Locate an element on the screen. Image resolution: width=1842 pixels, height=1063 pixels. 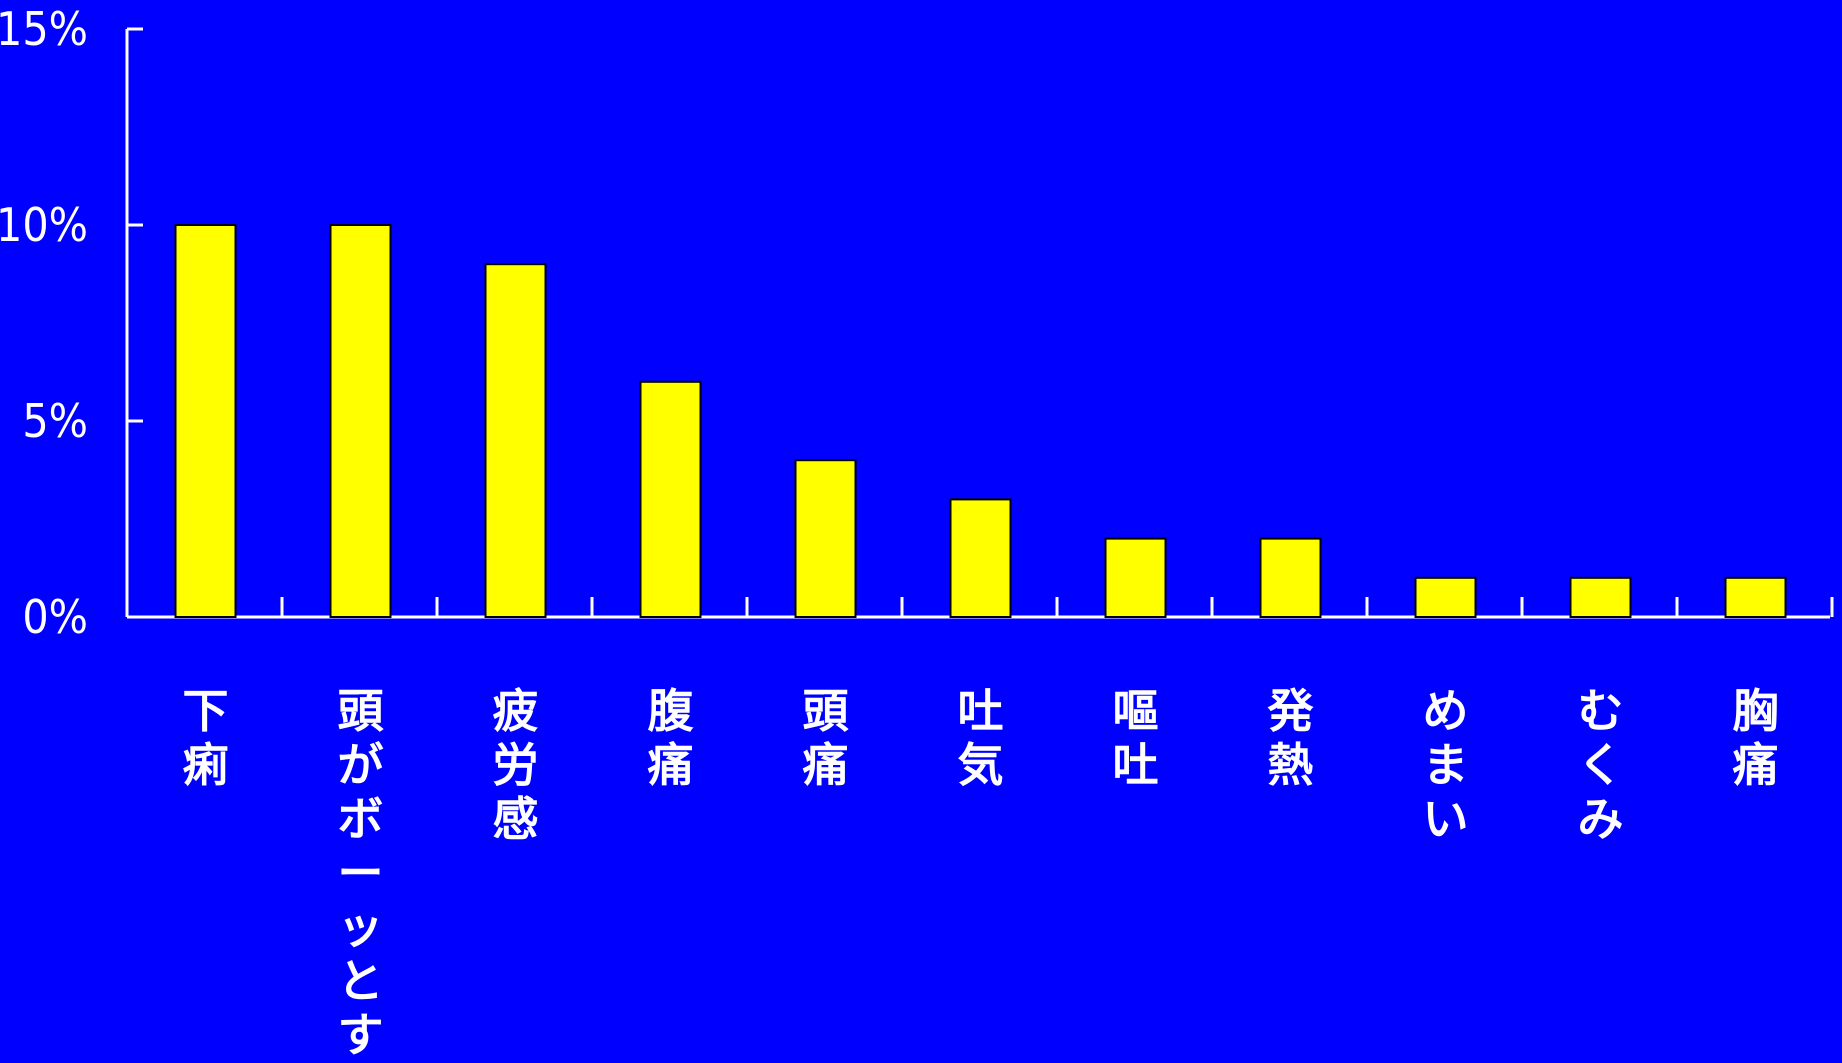
category-label: 疲労感 is located at coordinates (516, 765).